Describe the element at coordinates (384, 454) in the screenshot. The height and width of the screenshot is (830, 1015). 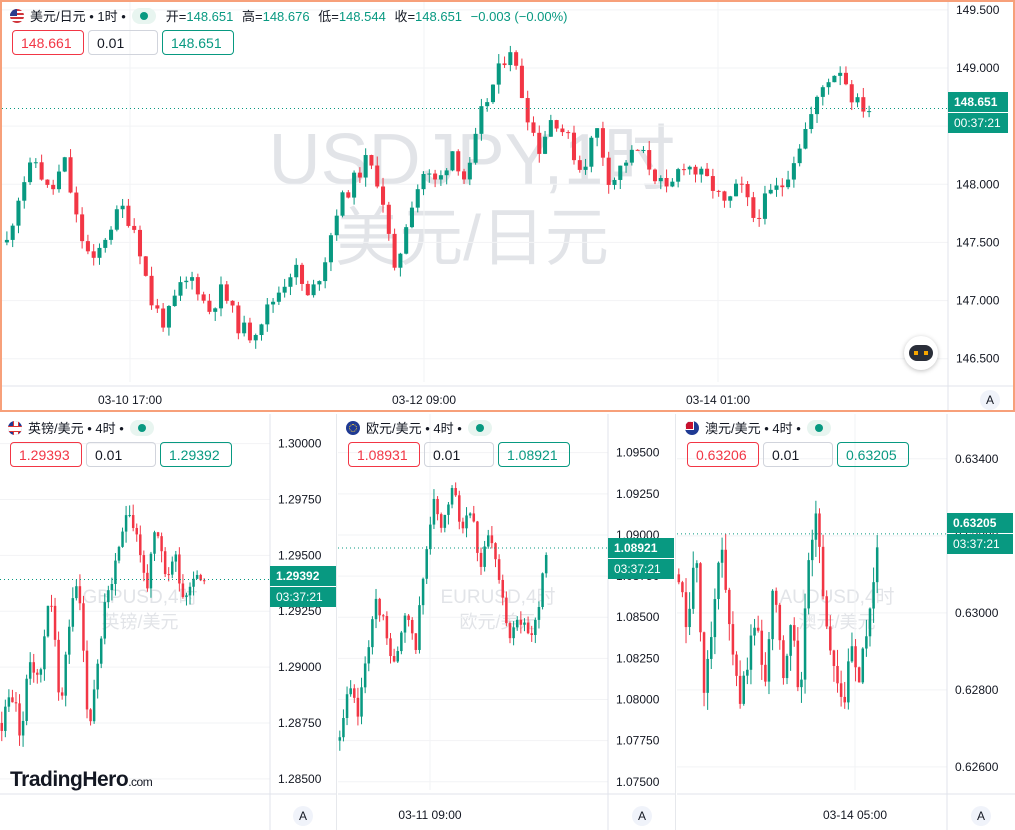
I see `sell-button: 1.08931` at that location.